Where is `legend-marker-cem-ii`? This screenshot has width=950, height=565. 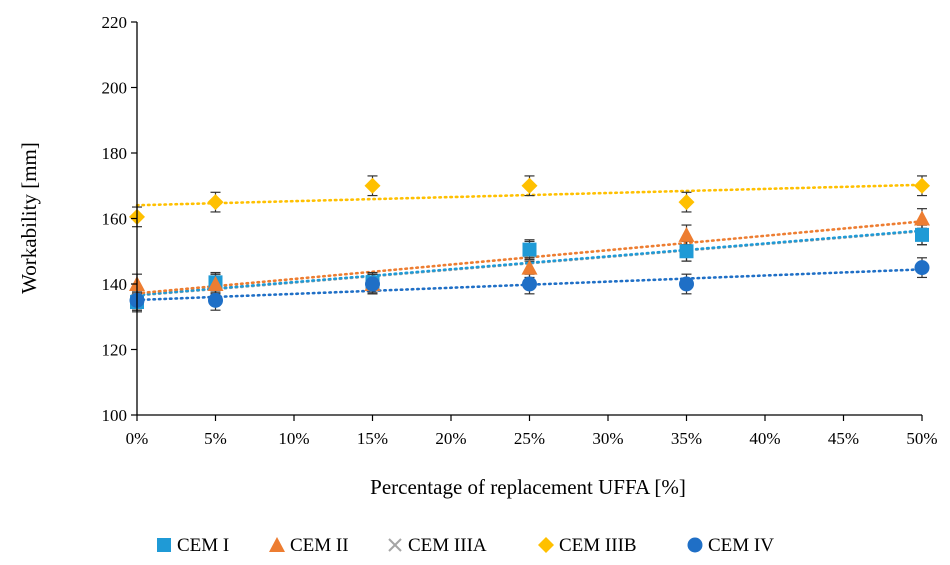 legend-marker-cem-ii is located at coordinates (277, 544).